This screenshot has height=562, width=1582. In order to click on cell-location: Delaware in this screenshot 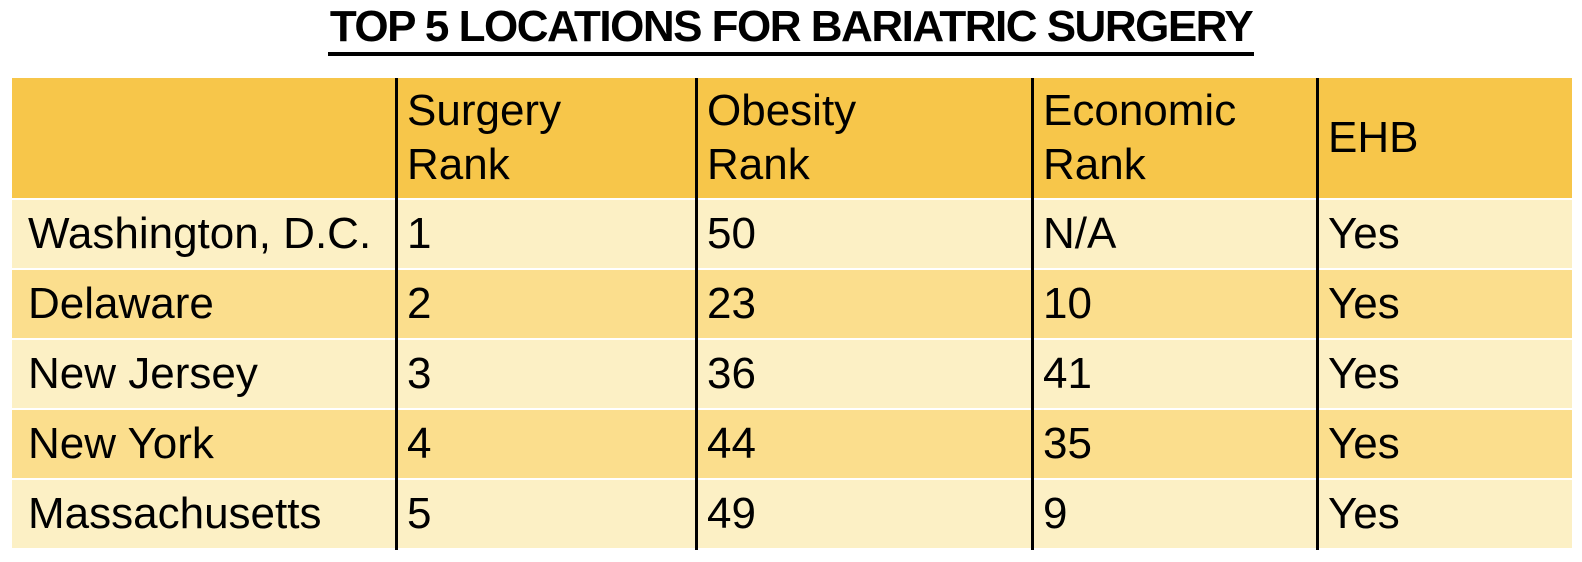, I will do `click(121, 303)`.